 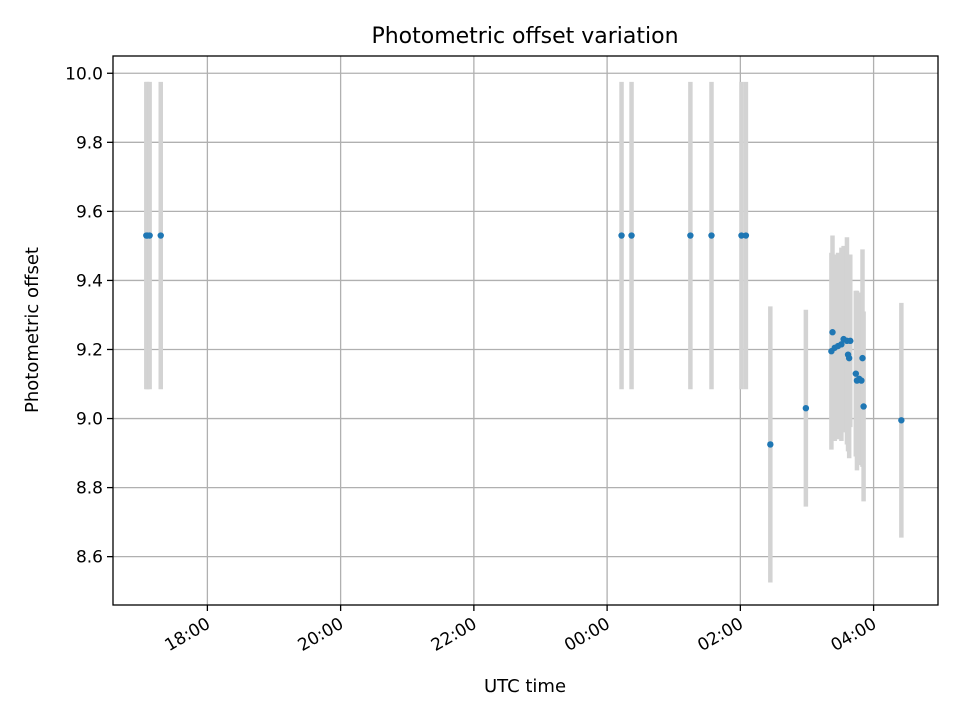 What do you see at coordinates (89, 281) in the screenshot?
I see `y-tick-label: 9.4` at bounding box center [89, 281].